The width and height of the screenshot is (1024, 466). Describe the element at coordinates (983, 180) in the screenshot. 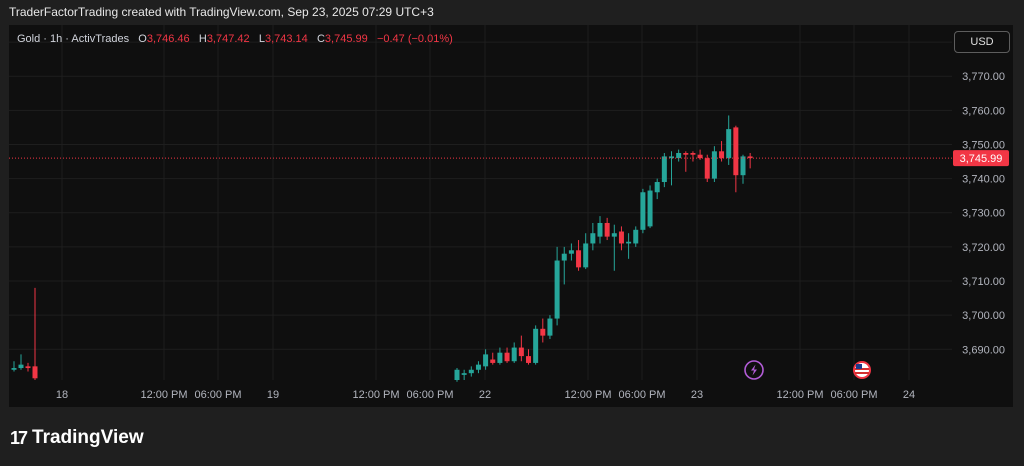

I see `y-tick-label: 3,740.00` at that location.